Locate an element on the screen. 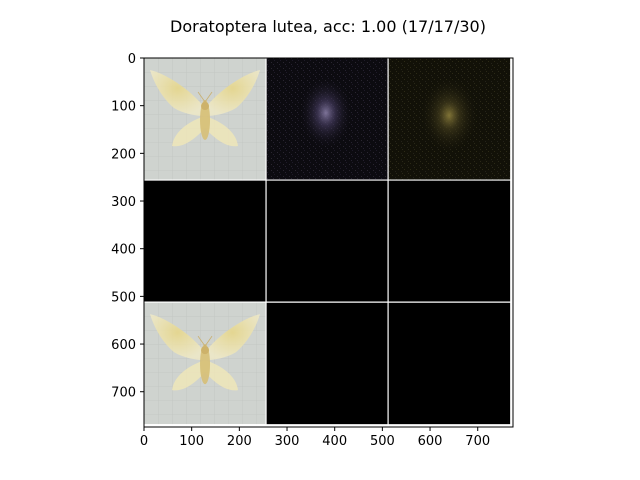 This screenshot has height=480, width=640. figure-title: Doratoptera lutea, acc: 1.00 (17/17/30) is located at coordinates (328, 26).